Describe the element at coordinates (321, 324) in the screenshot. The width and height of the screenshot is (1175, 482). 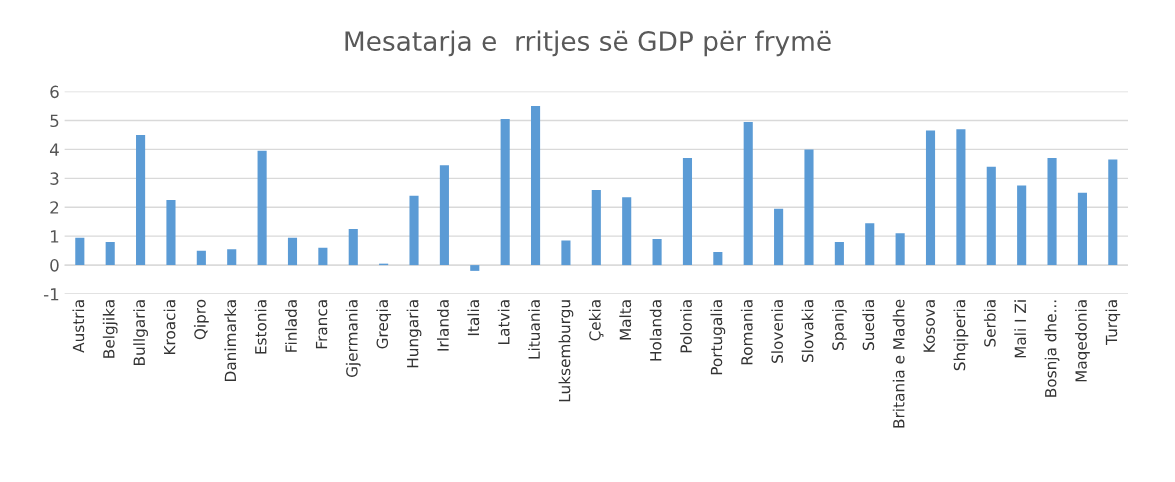
I see `x-tick-label: Franca` at that location.